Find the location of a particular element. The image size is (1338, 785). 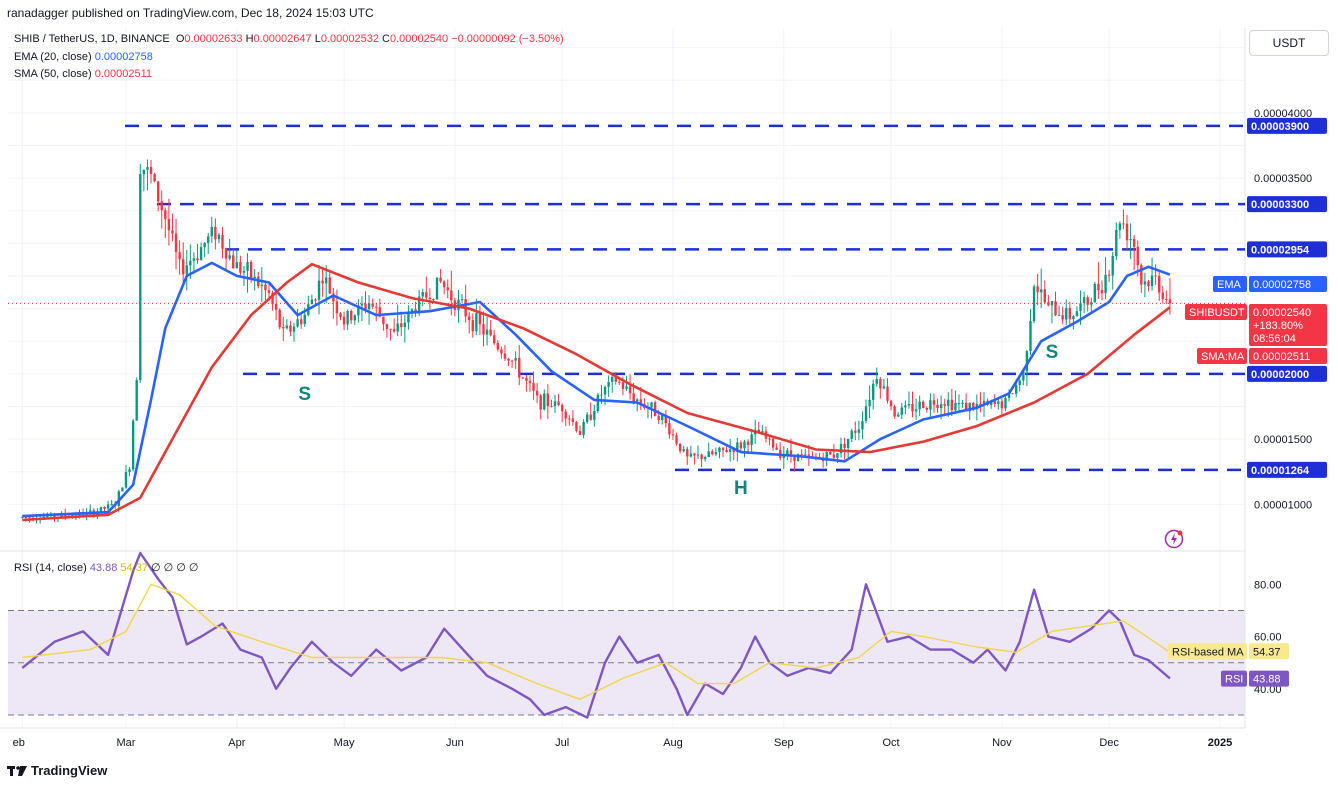

last-tag-label: SHIBUSDT is located at coordinates (1217, 313).